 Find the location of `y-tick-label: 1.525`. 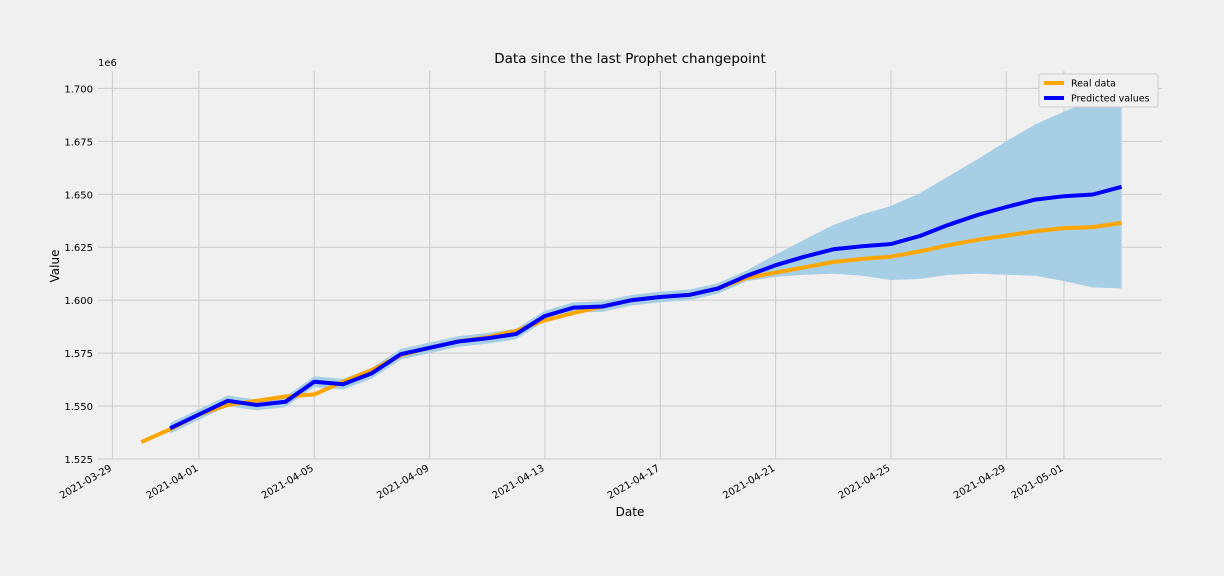

y-tick-label: 1.525 is located at coordinates (78, 460).